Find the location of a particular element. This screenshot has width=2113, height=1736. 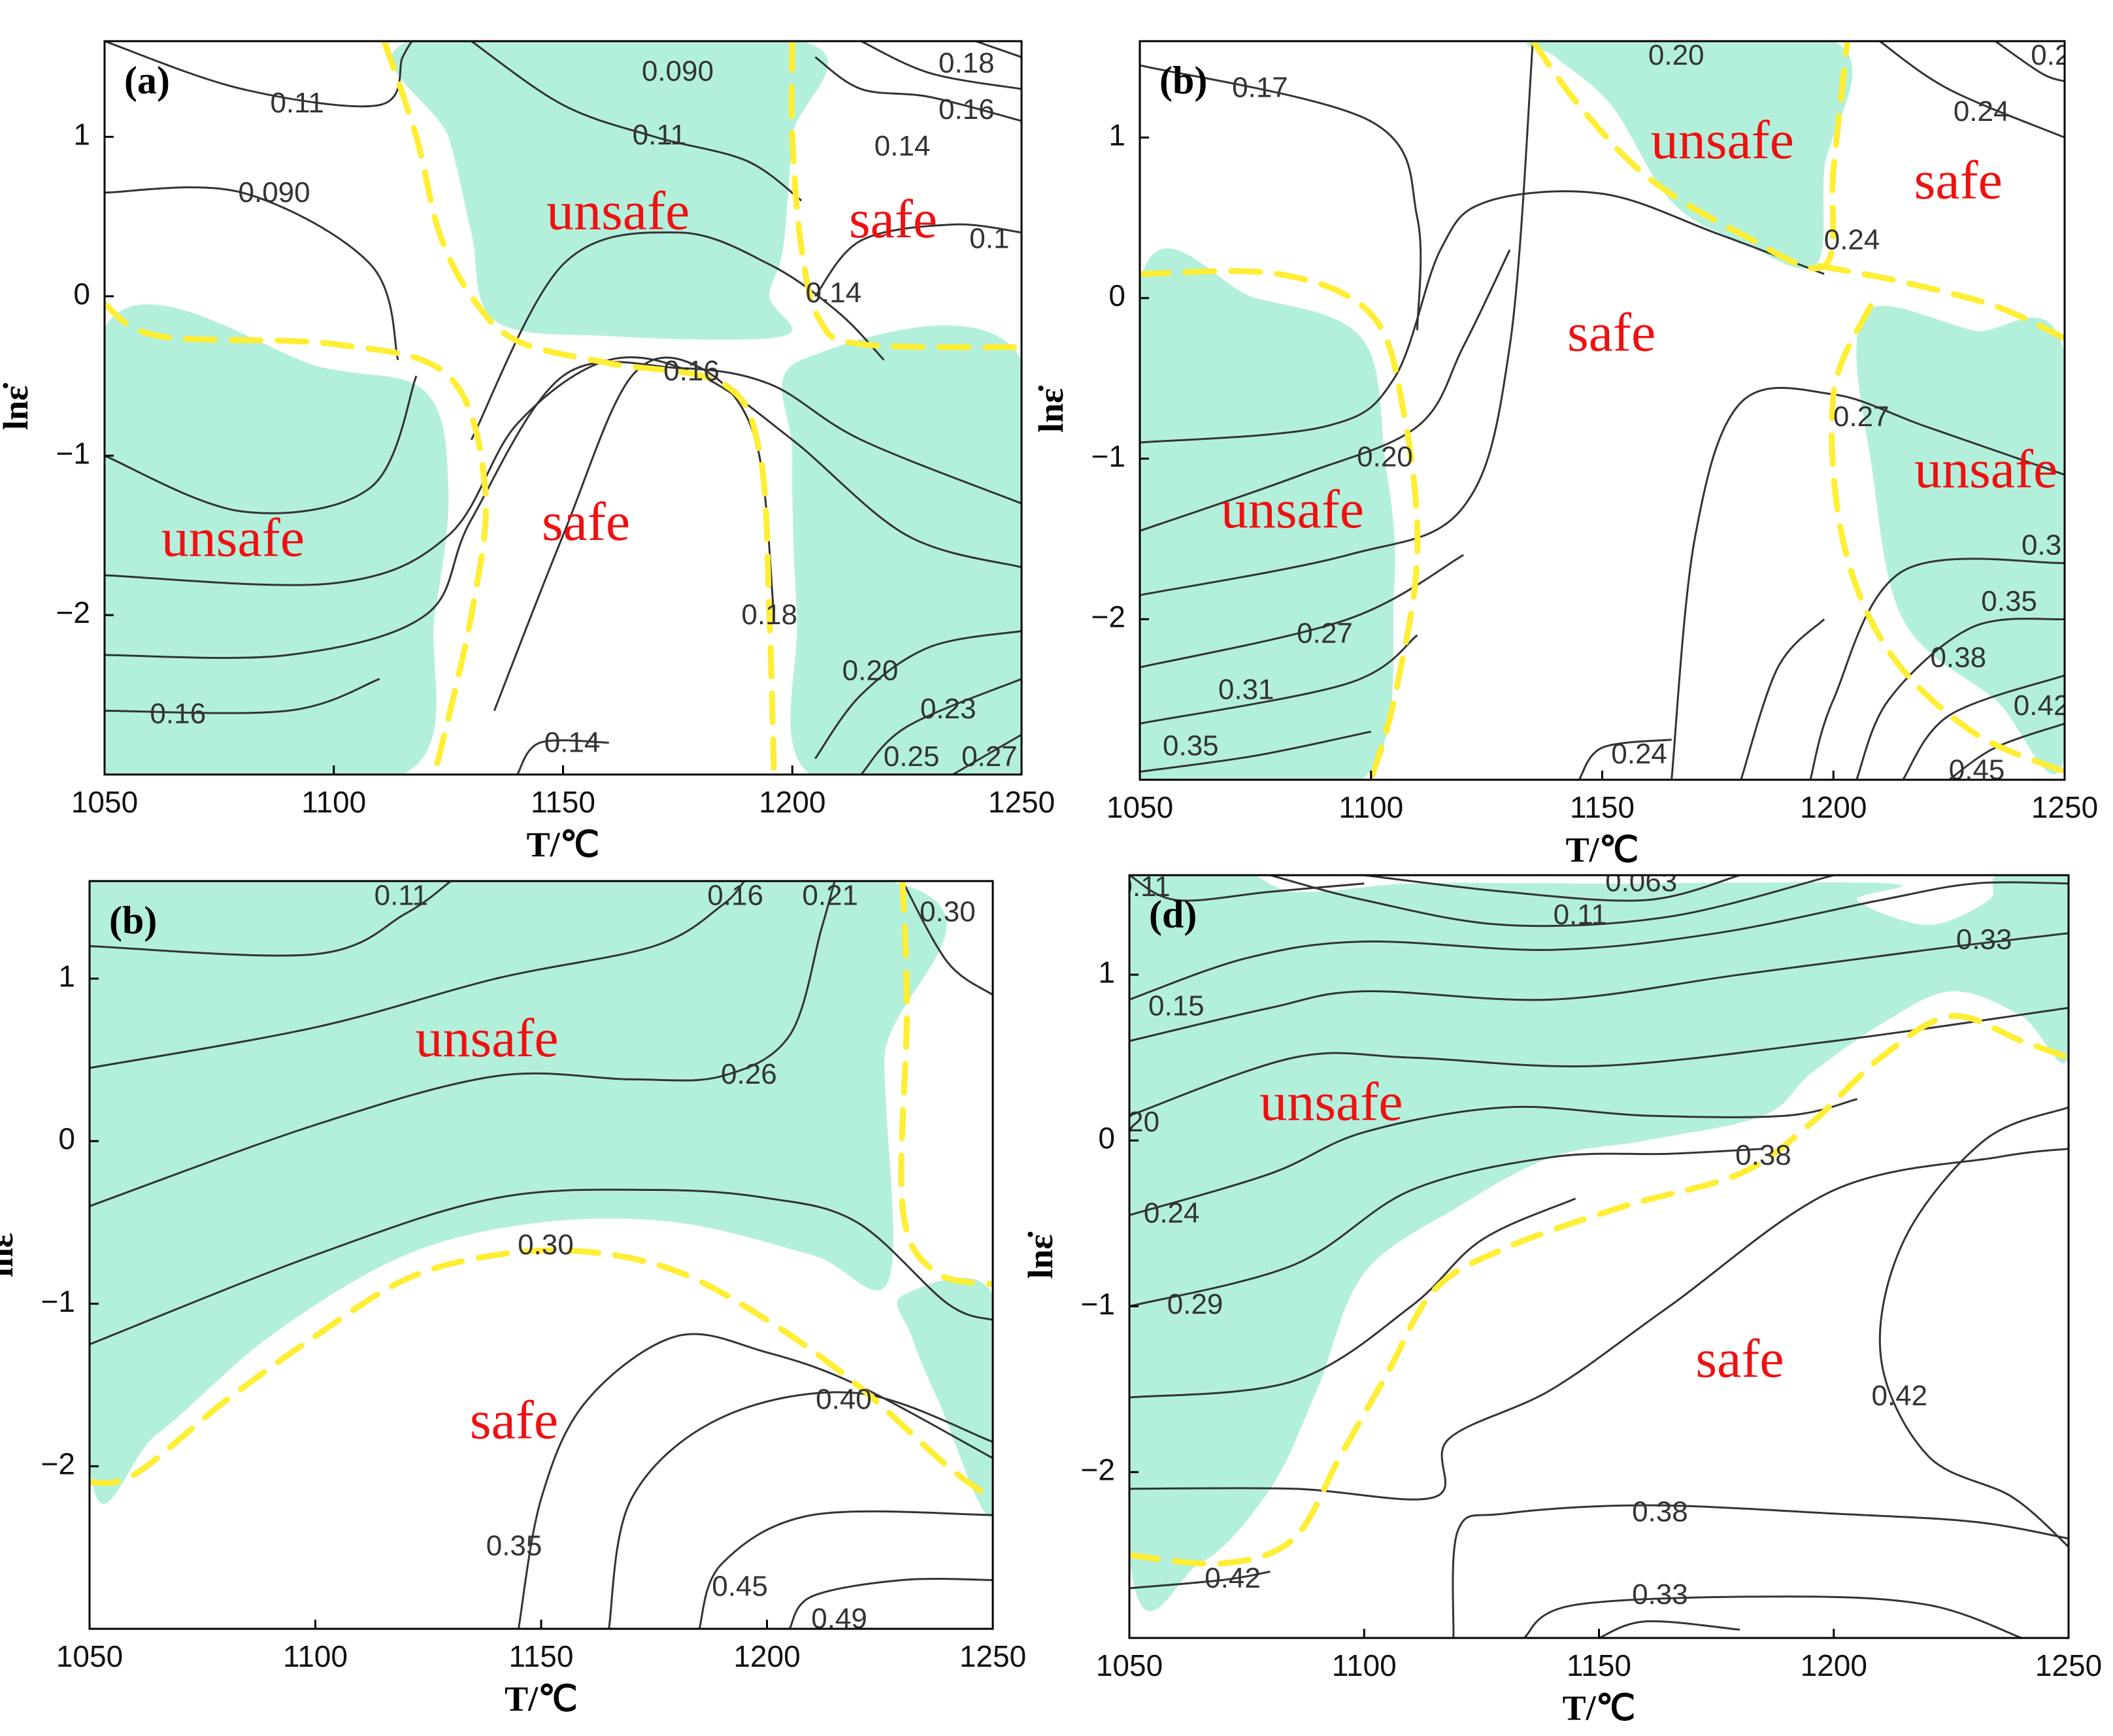

panel-label: (a) is located at coordinates (147, 81).